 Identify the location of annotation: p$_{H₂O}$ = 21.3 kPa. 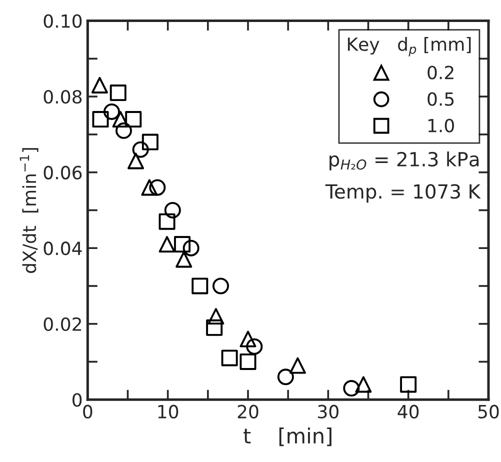
(404, 161).